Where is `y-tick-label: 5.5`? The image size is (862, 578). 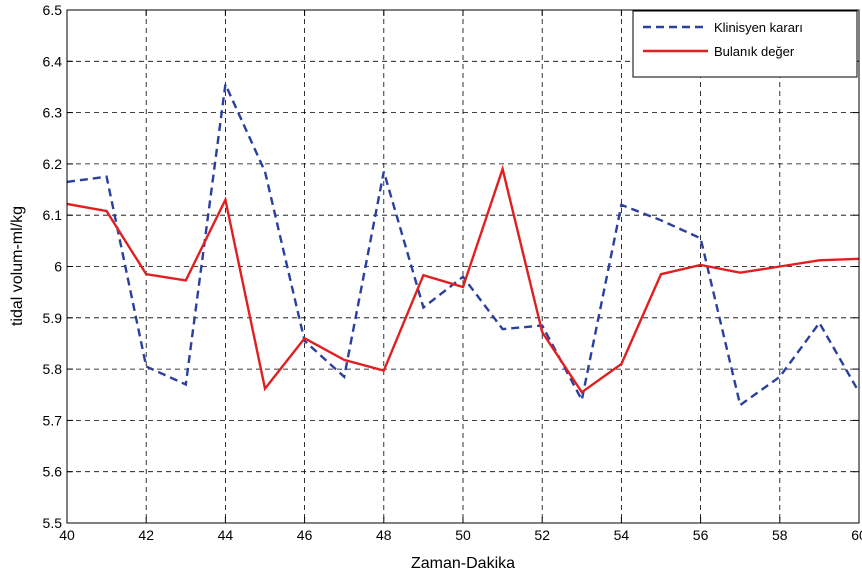 y-tick-label: 5.5 is located at coordinates (53, 523).